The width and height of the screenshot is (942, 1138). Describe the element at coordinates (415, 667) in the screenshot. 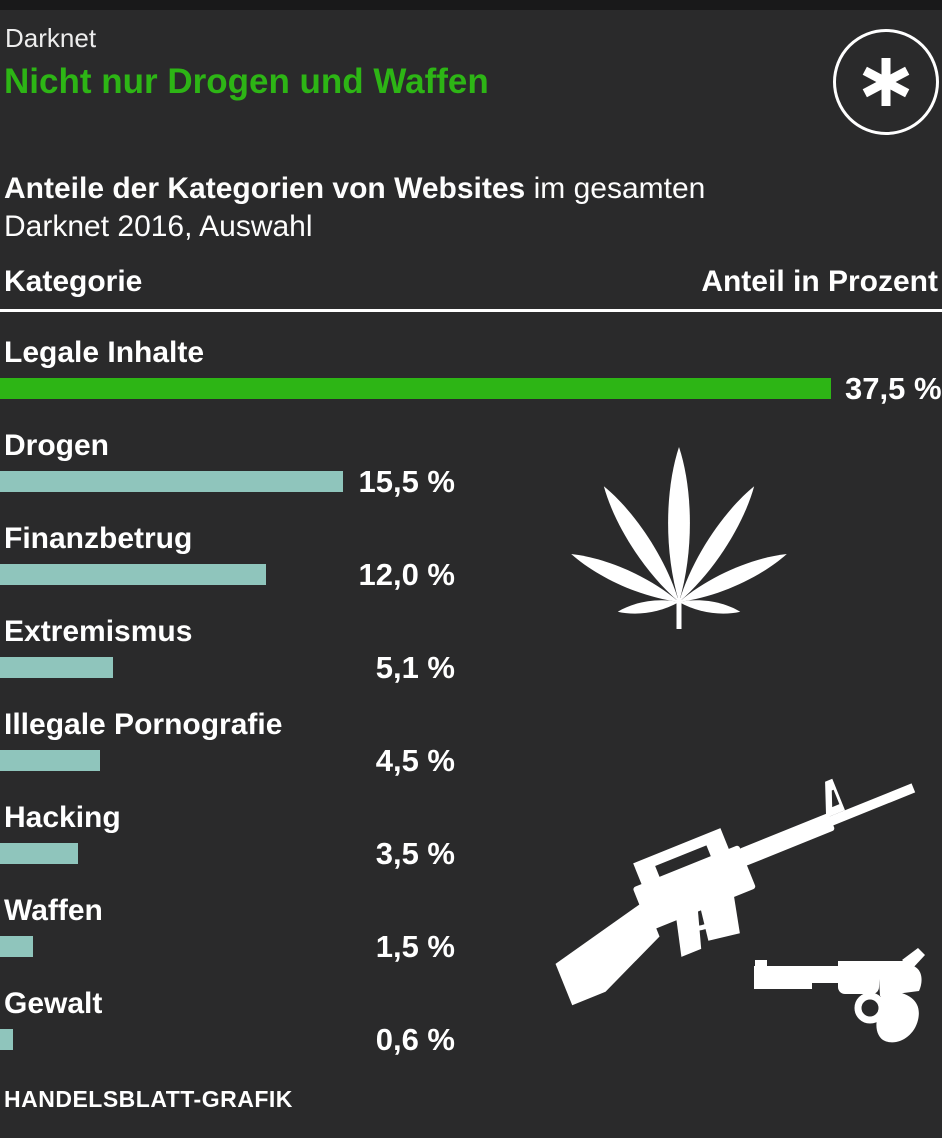

I see `value-label: 5,1 %` at that location.